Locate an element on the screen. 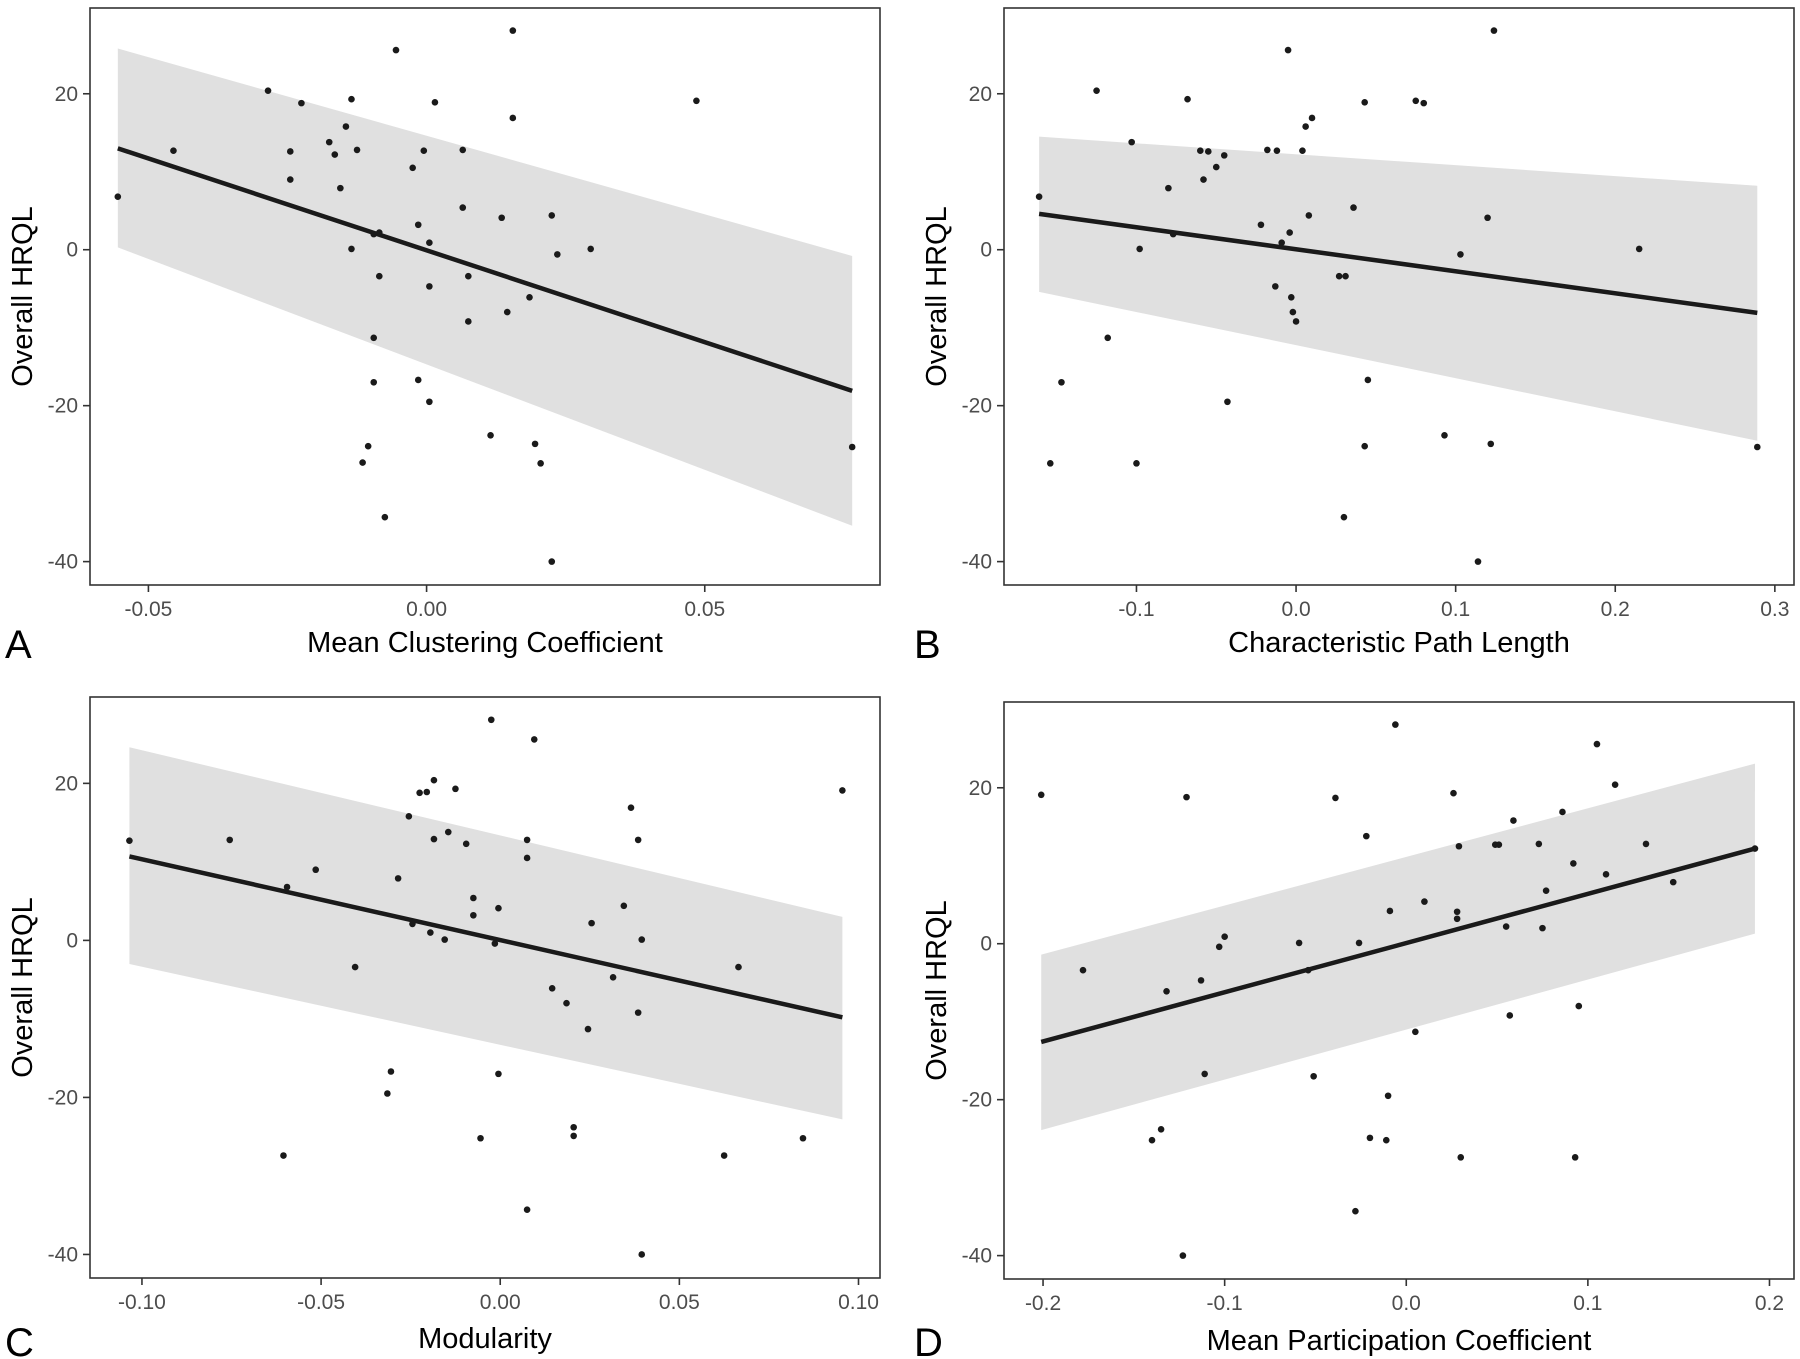  x-tick-label: -0.1 is located at coordinates (1136, 609).